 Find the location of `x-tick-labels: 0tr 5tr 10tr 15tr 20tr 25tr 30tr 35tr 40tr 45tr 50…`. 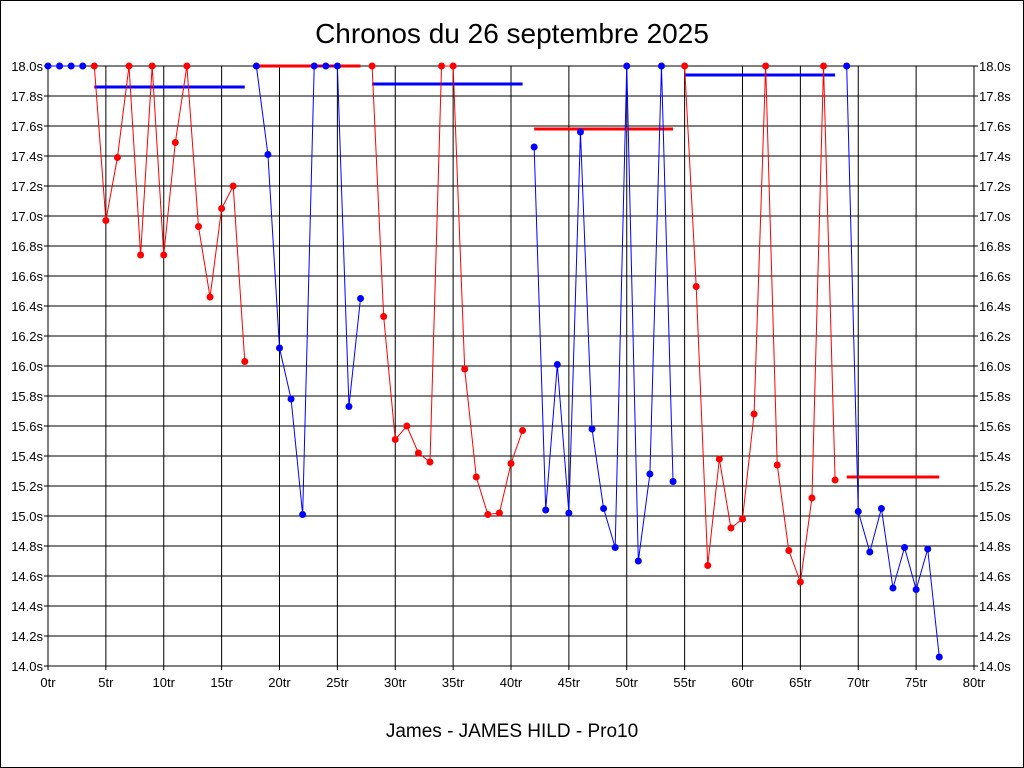

x-tick-labels: 0tr 5tr 10tr 15tr 20tr 25tr 30tr 35tr 40tr 45tr 50… is located at coordinates (512, 682).